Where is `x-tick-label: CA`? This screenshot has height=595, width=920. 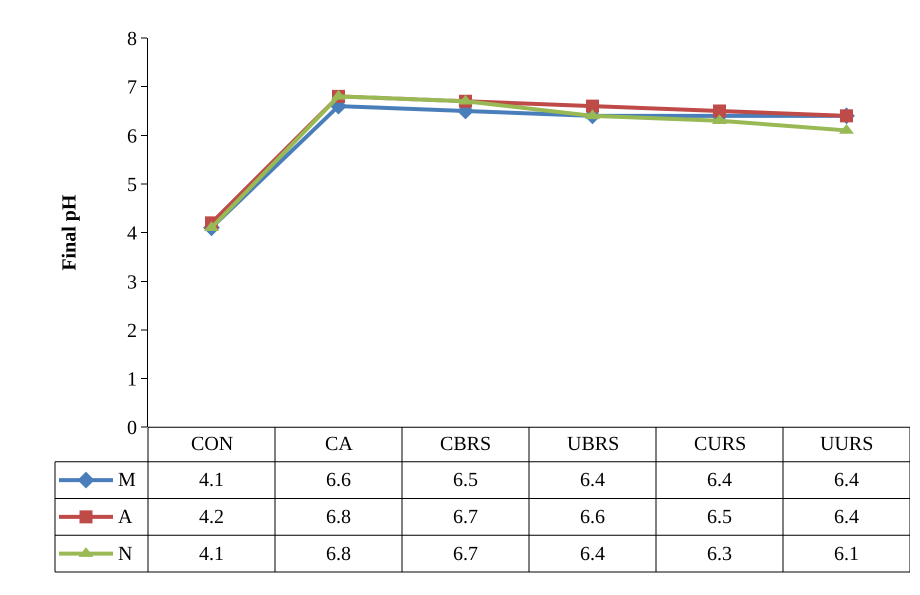 x-tick-label: CA is located at coordinates (339, 444).